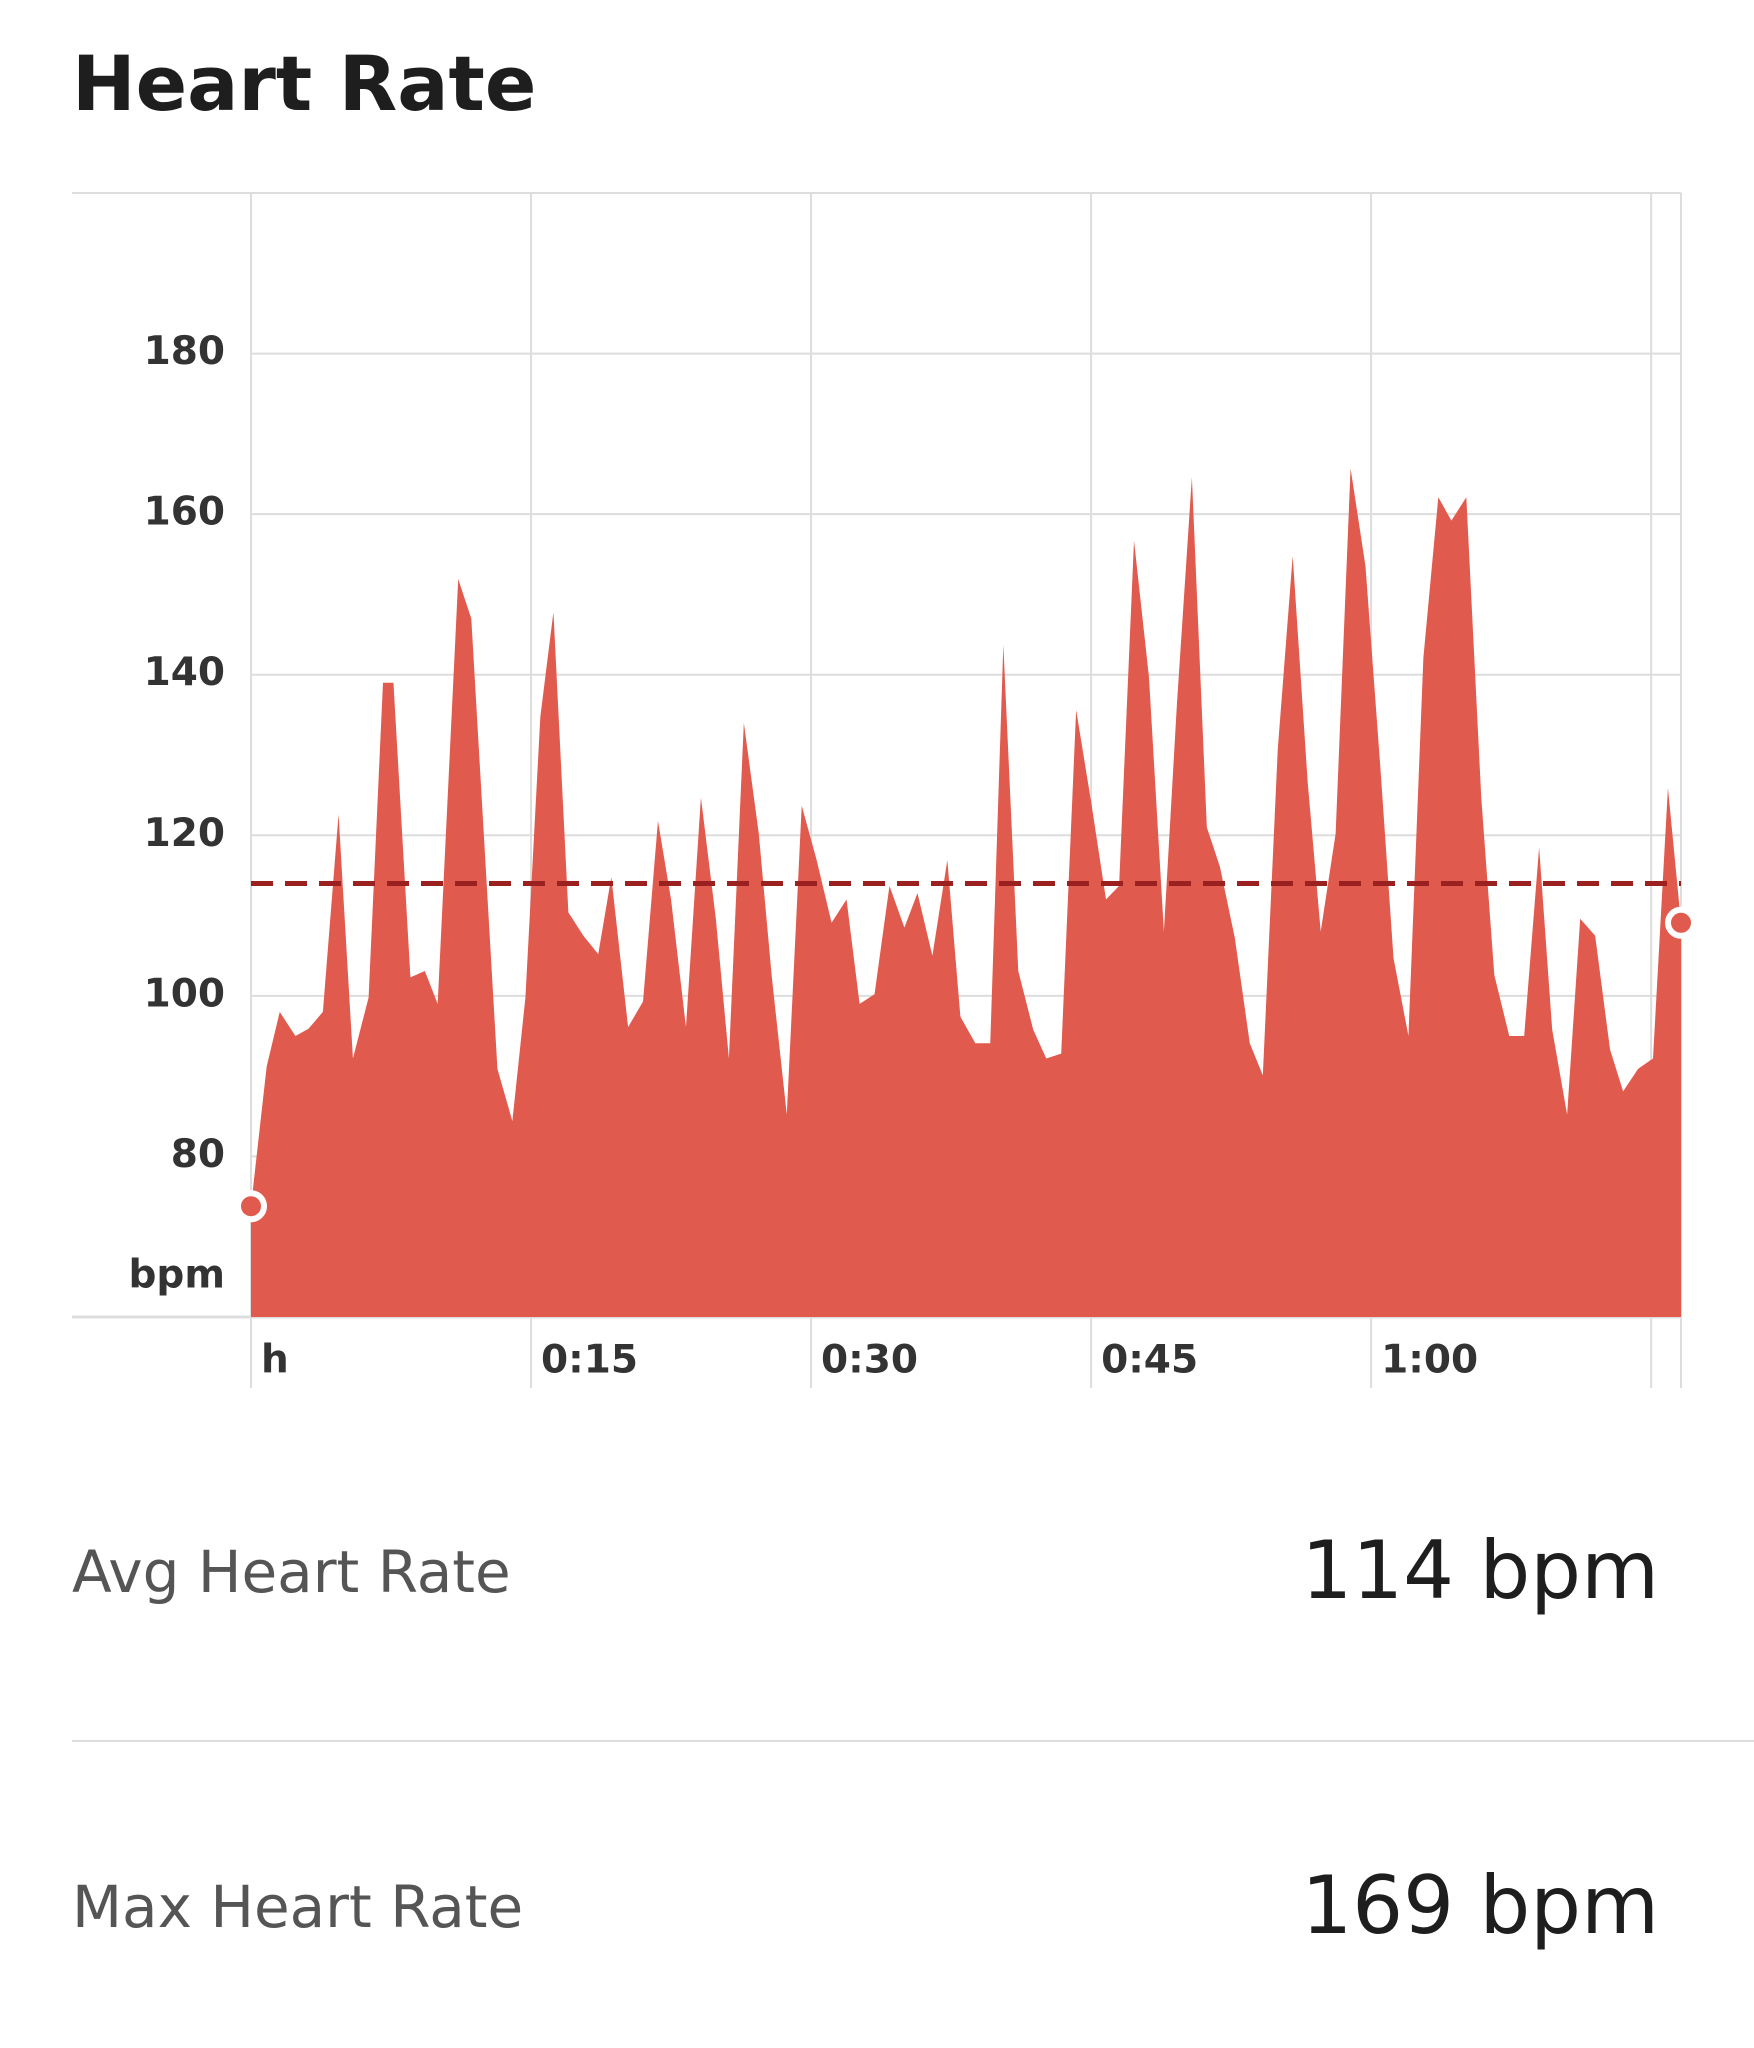  Describe the element at coordinates (184, 672) in the screenshot. I see `y-tick-label: 140` at that location.